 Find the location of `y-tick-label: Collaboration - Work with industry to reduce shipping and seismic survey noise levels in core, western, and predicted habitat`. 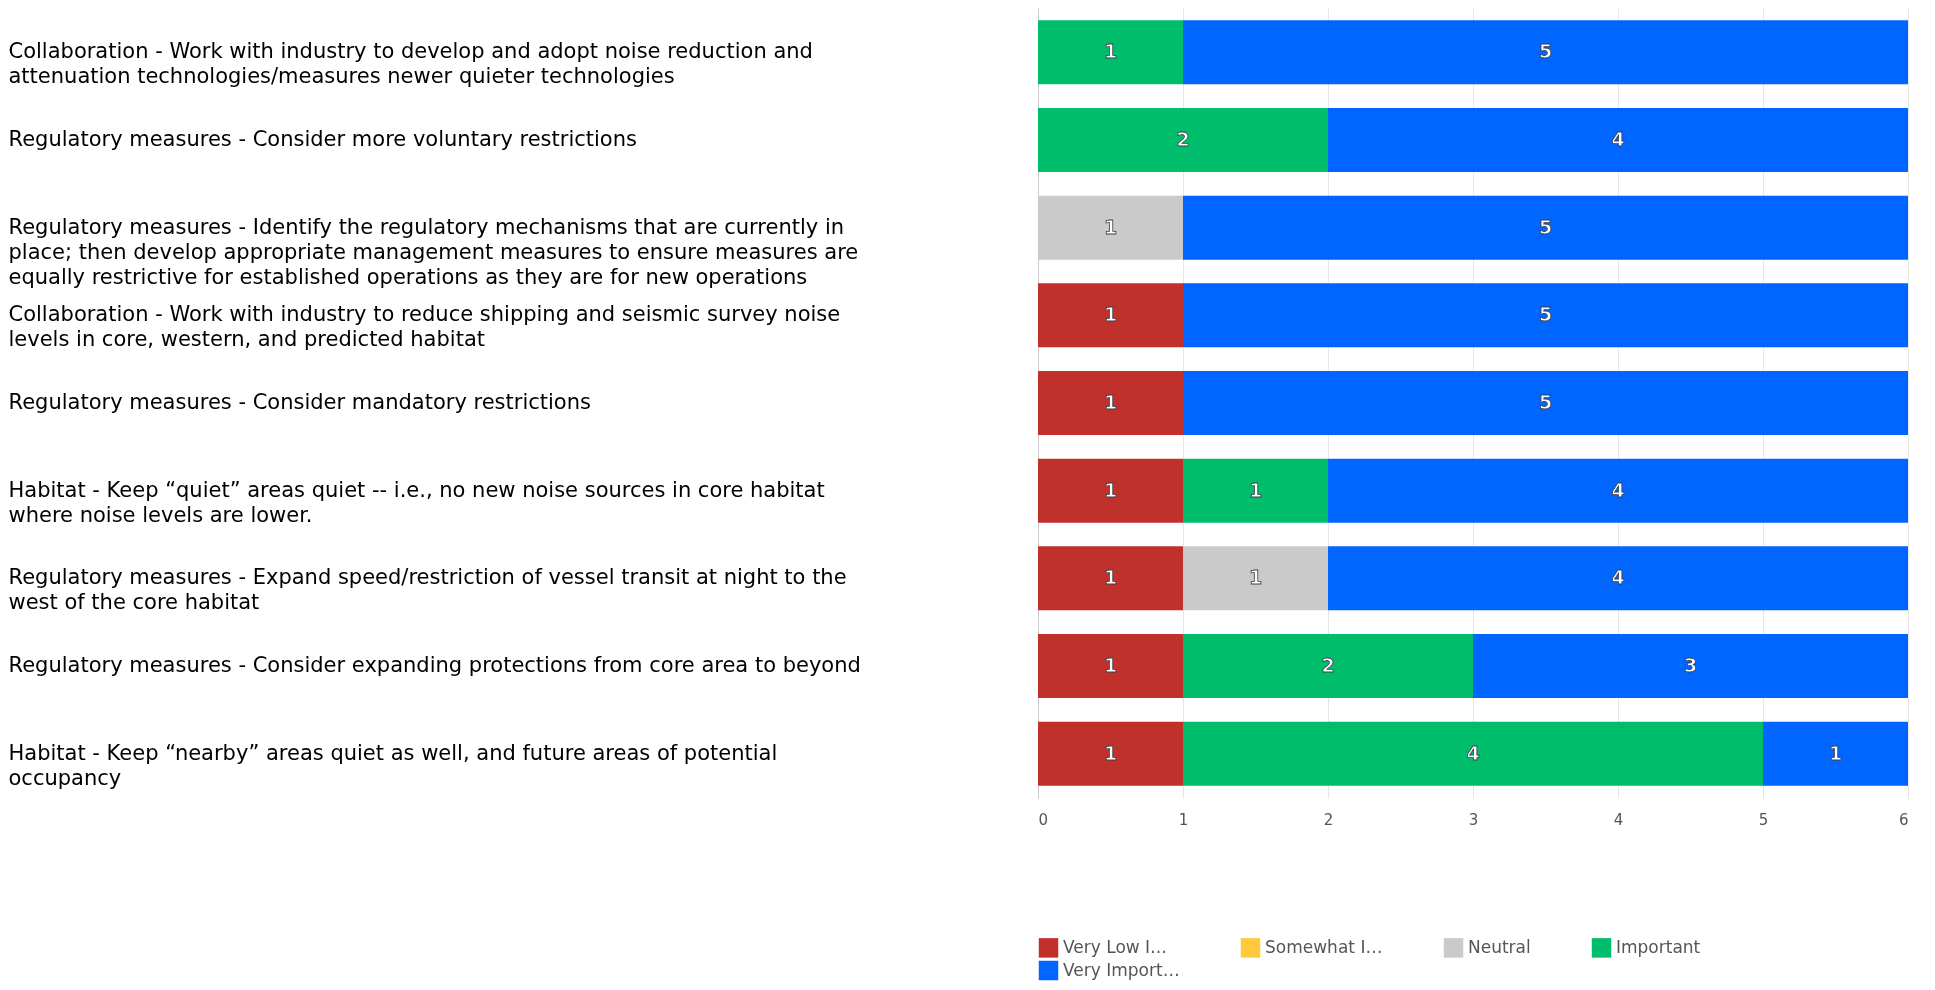

y-tick-label: Collaboration - Work with industry to reduce shipping and seismic survey noise levels in core, western, and predicted habitat is located at coordinates (424, 327).